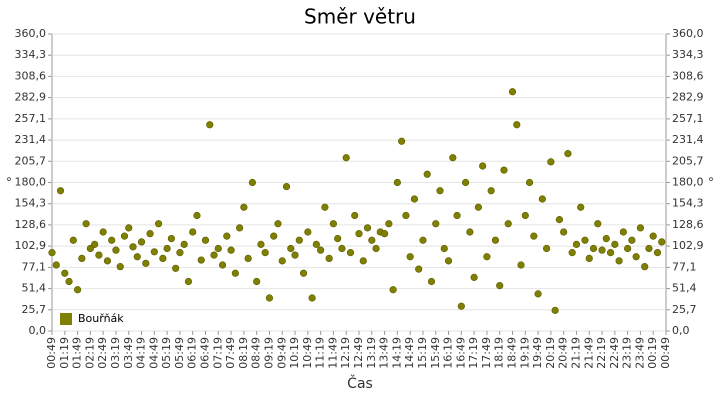 This screenshot has width=720, height=404. Describe the element at coordinates (688, 75) in the screenshot. I see `y2-tick-label: 308,6` at that location.